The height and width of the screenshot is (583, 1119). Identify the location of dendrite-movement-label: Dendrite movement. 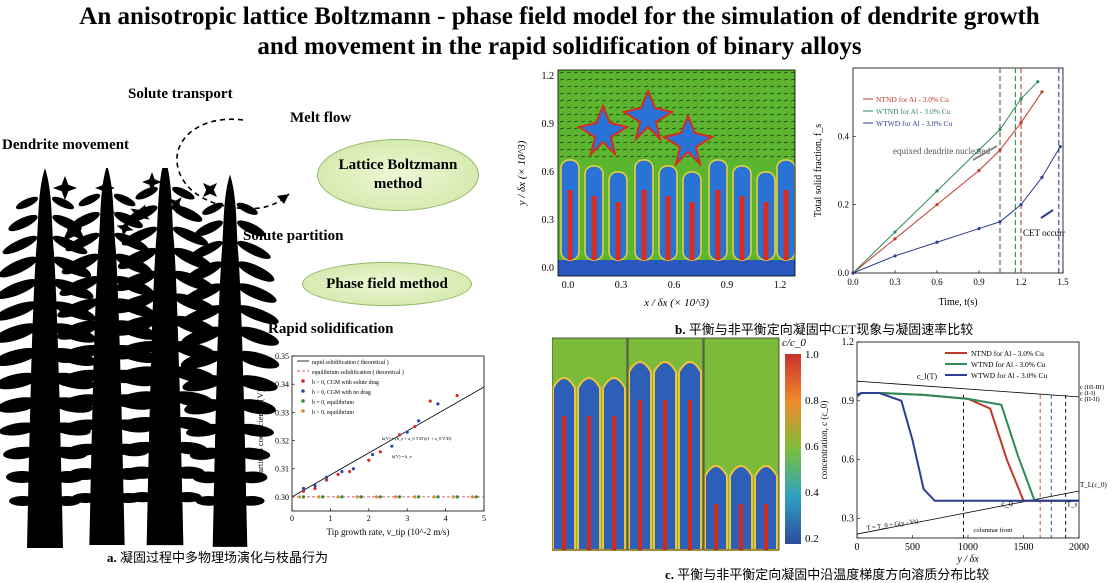
(66, 145).